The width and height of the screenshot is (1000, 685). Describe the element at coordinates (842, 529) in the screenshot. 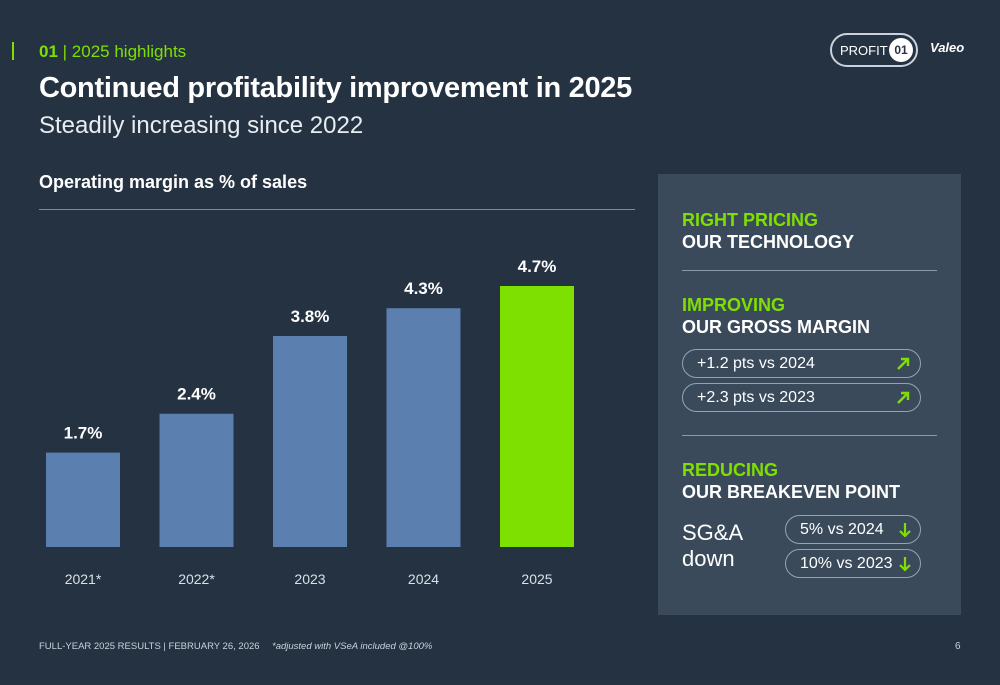

I see `pill-text: 5% vs 2024` at that location.